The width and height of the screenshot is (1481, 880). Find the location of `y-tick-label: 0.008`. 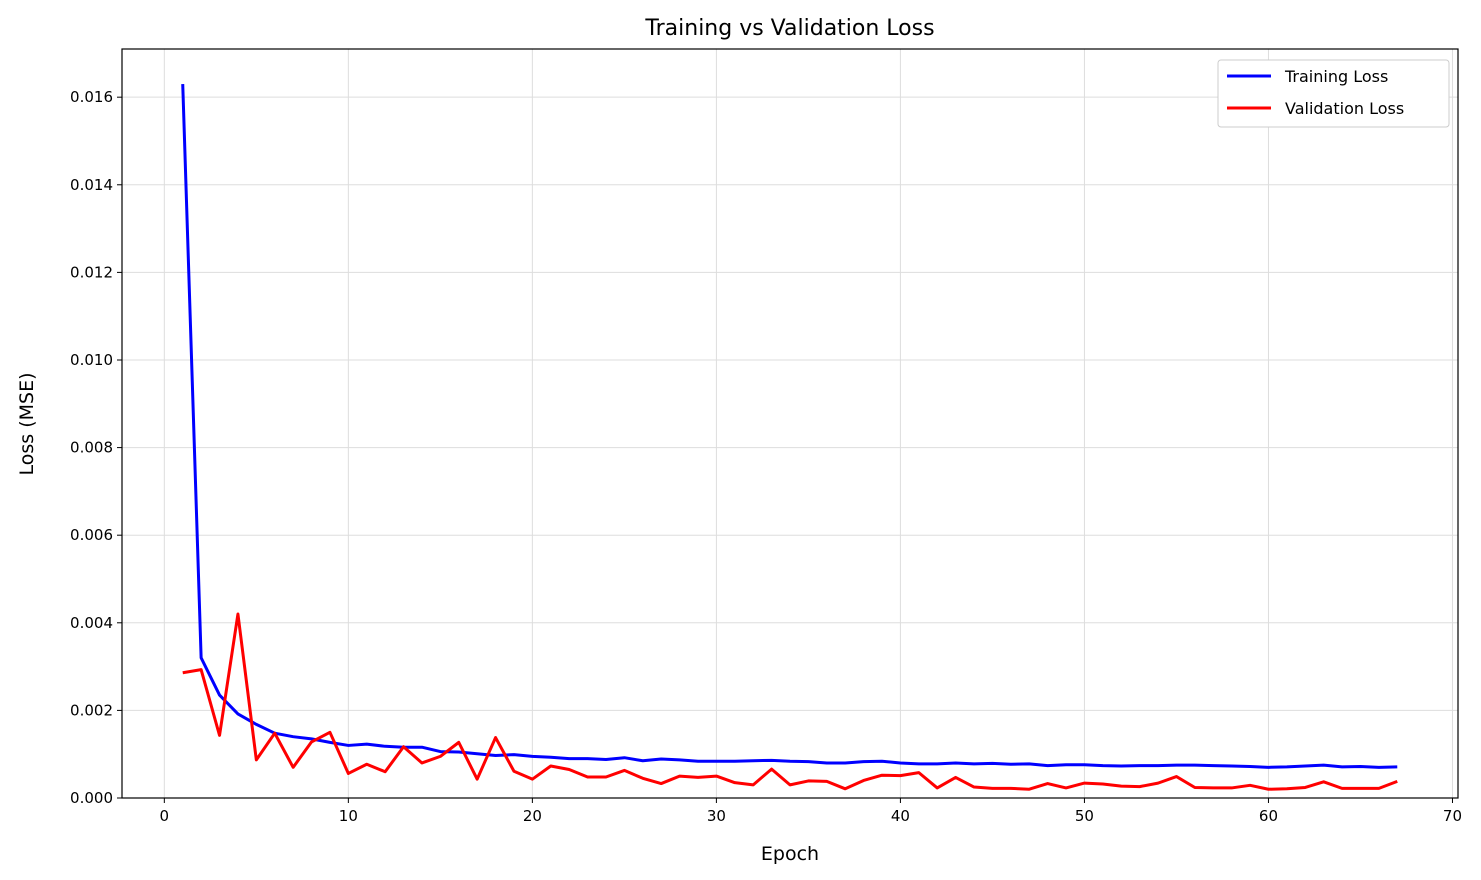

y-tick-label: 0.008 is located at coordinates (91, 448).